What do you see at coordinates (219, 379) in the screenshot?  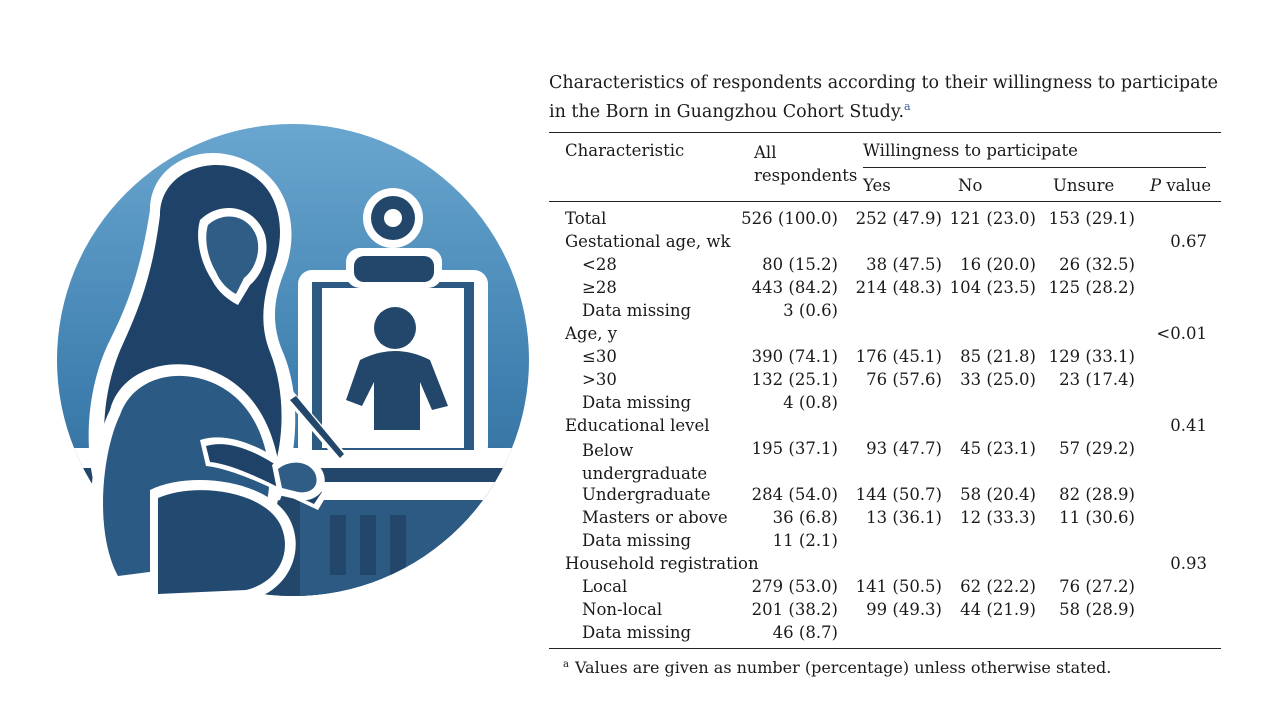 I see `woman-figure` at bounding box center [219, 379].